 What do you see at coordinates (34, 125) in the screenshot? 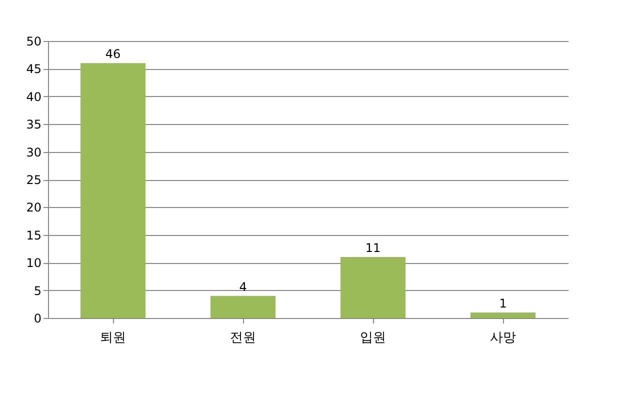
I see `y-tick-label: 35` at bounding box center [34, 125].